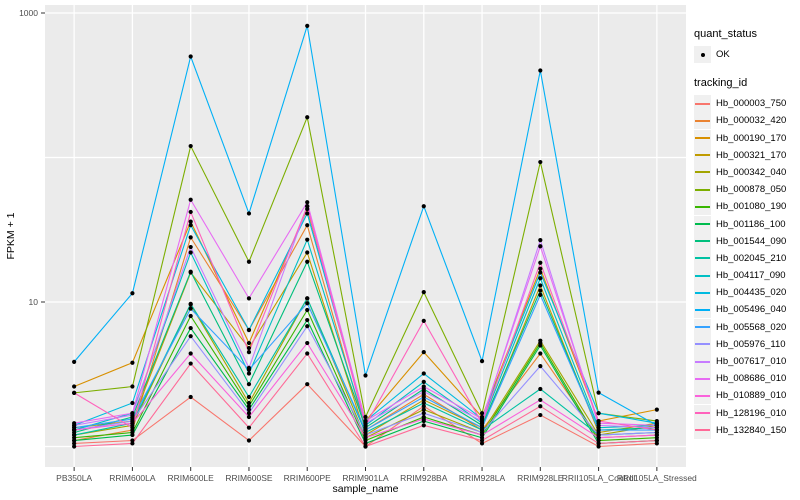 The image size is (800, 500). Describe the element at coordinates (751, 207) in the screenshot. I see `legend-entry-label: Hb_001080_190` at that location.